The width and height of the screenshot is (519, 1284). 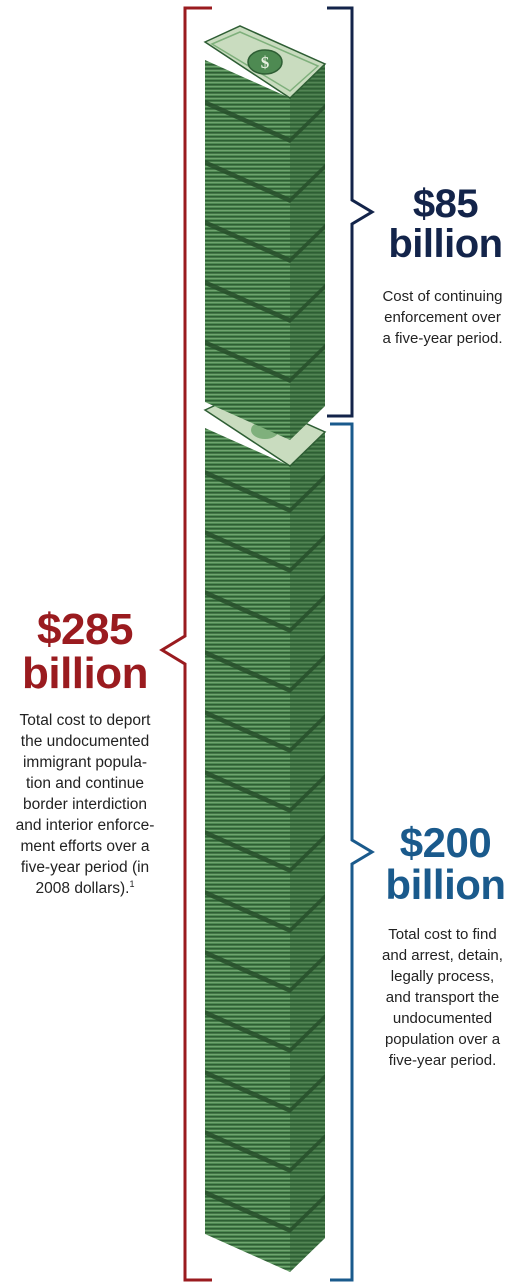 I want to click on total-desc-line-last: 2008 dollars).1, so click(x=85, y=888).